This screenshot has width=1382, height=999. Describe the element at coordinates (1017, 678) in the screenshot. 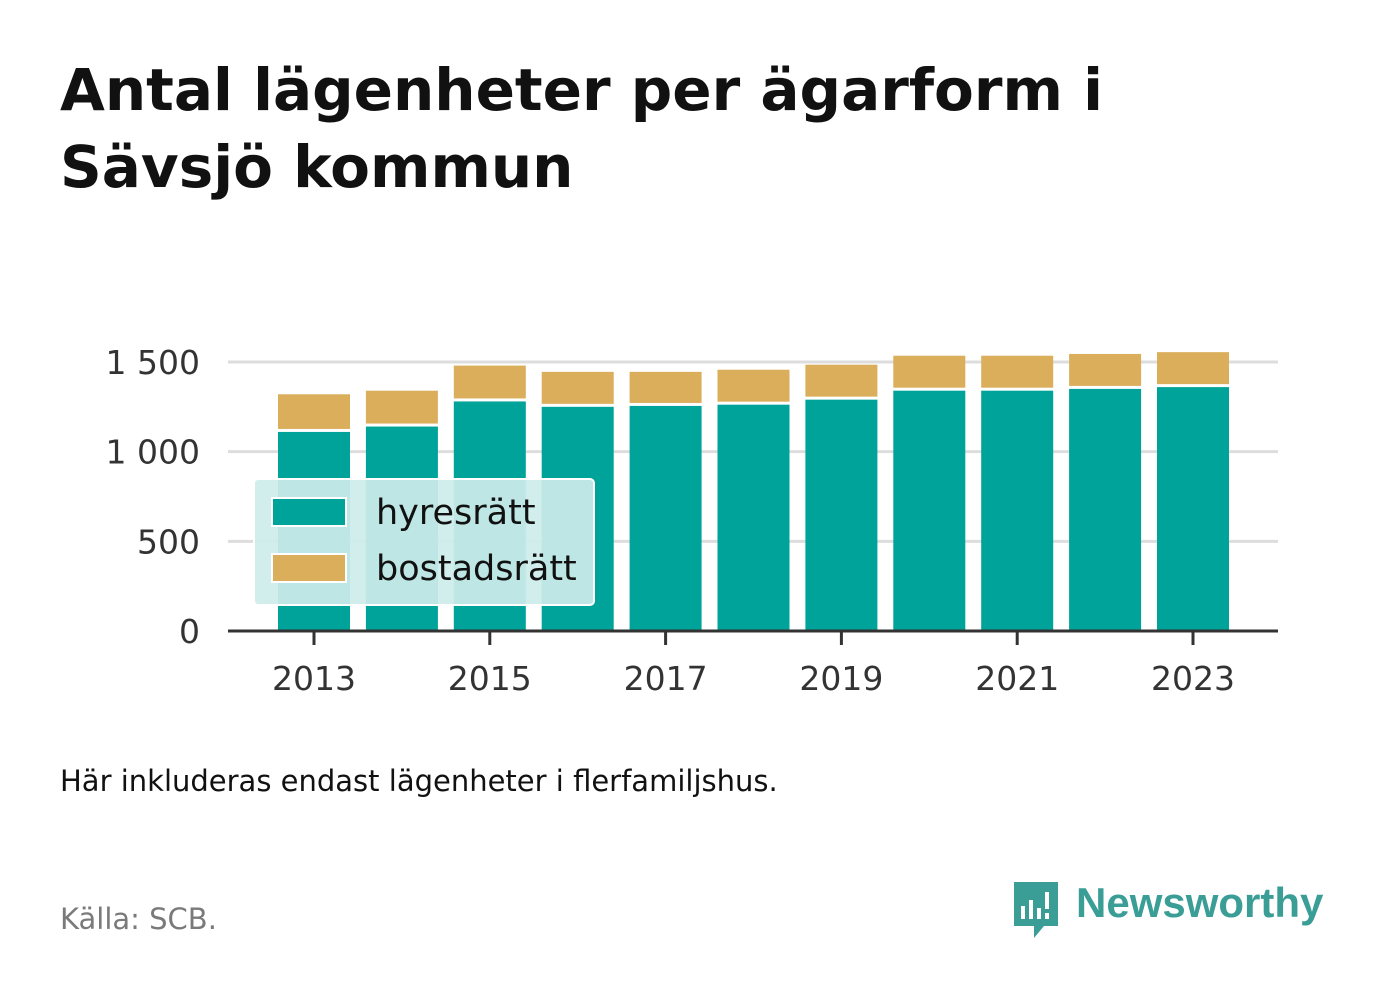

I see `x-tick-label: 2021` at that location.